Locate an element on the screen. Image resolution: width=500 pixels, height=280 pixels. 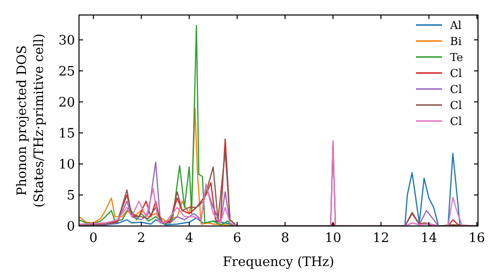
legend-label: Al is located at coordinates (455, 25).